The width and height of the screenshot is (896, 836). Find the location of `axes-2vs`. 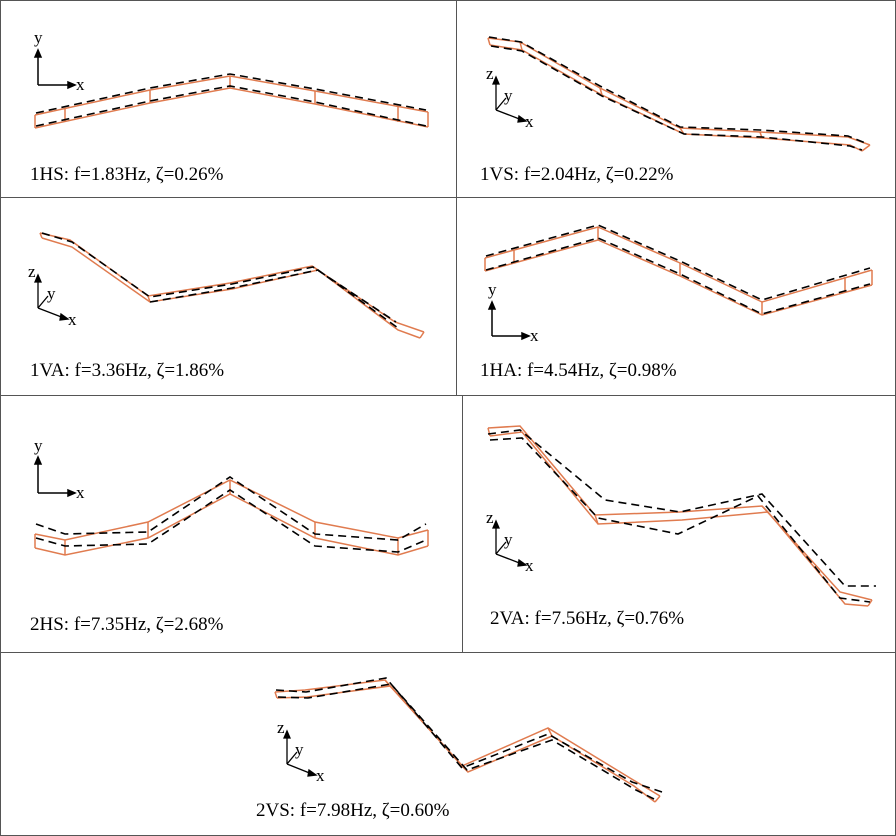

axes-2vs is located at coordinates (300, 753).